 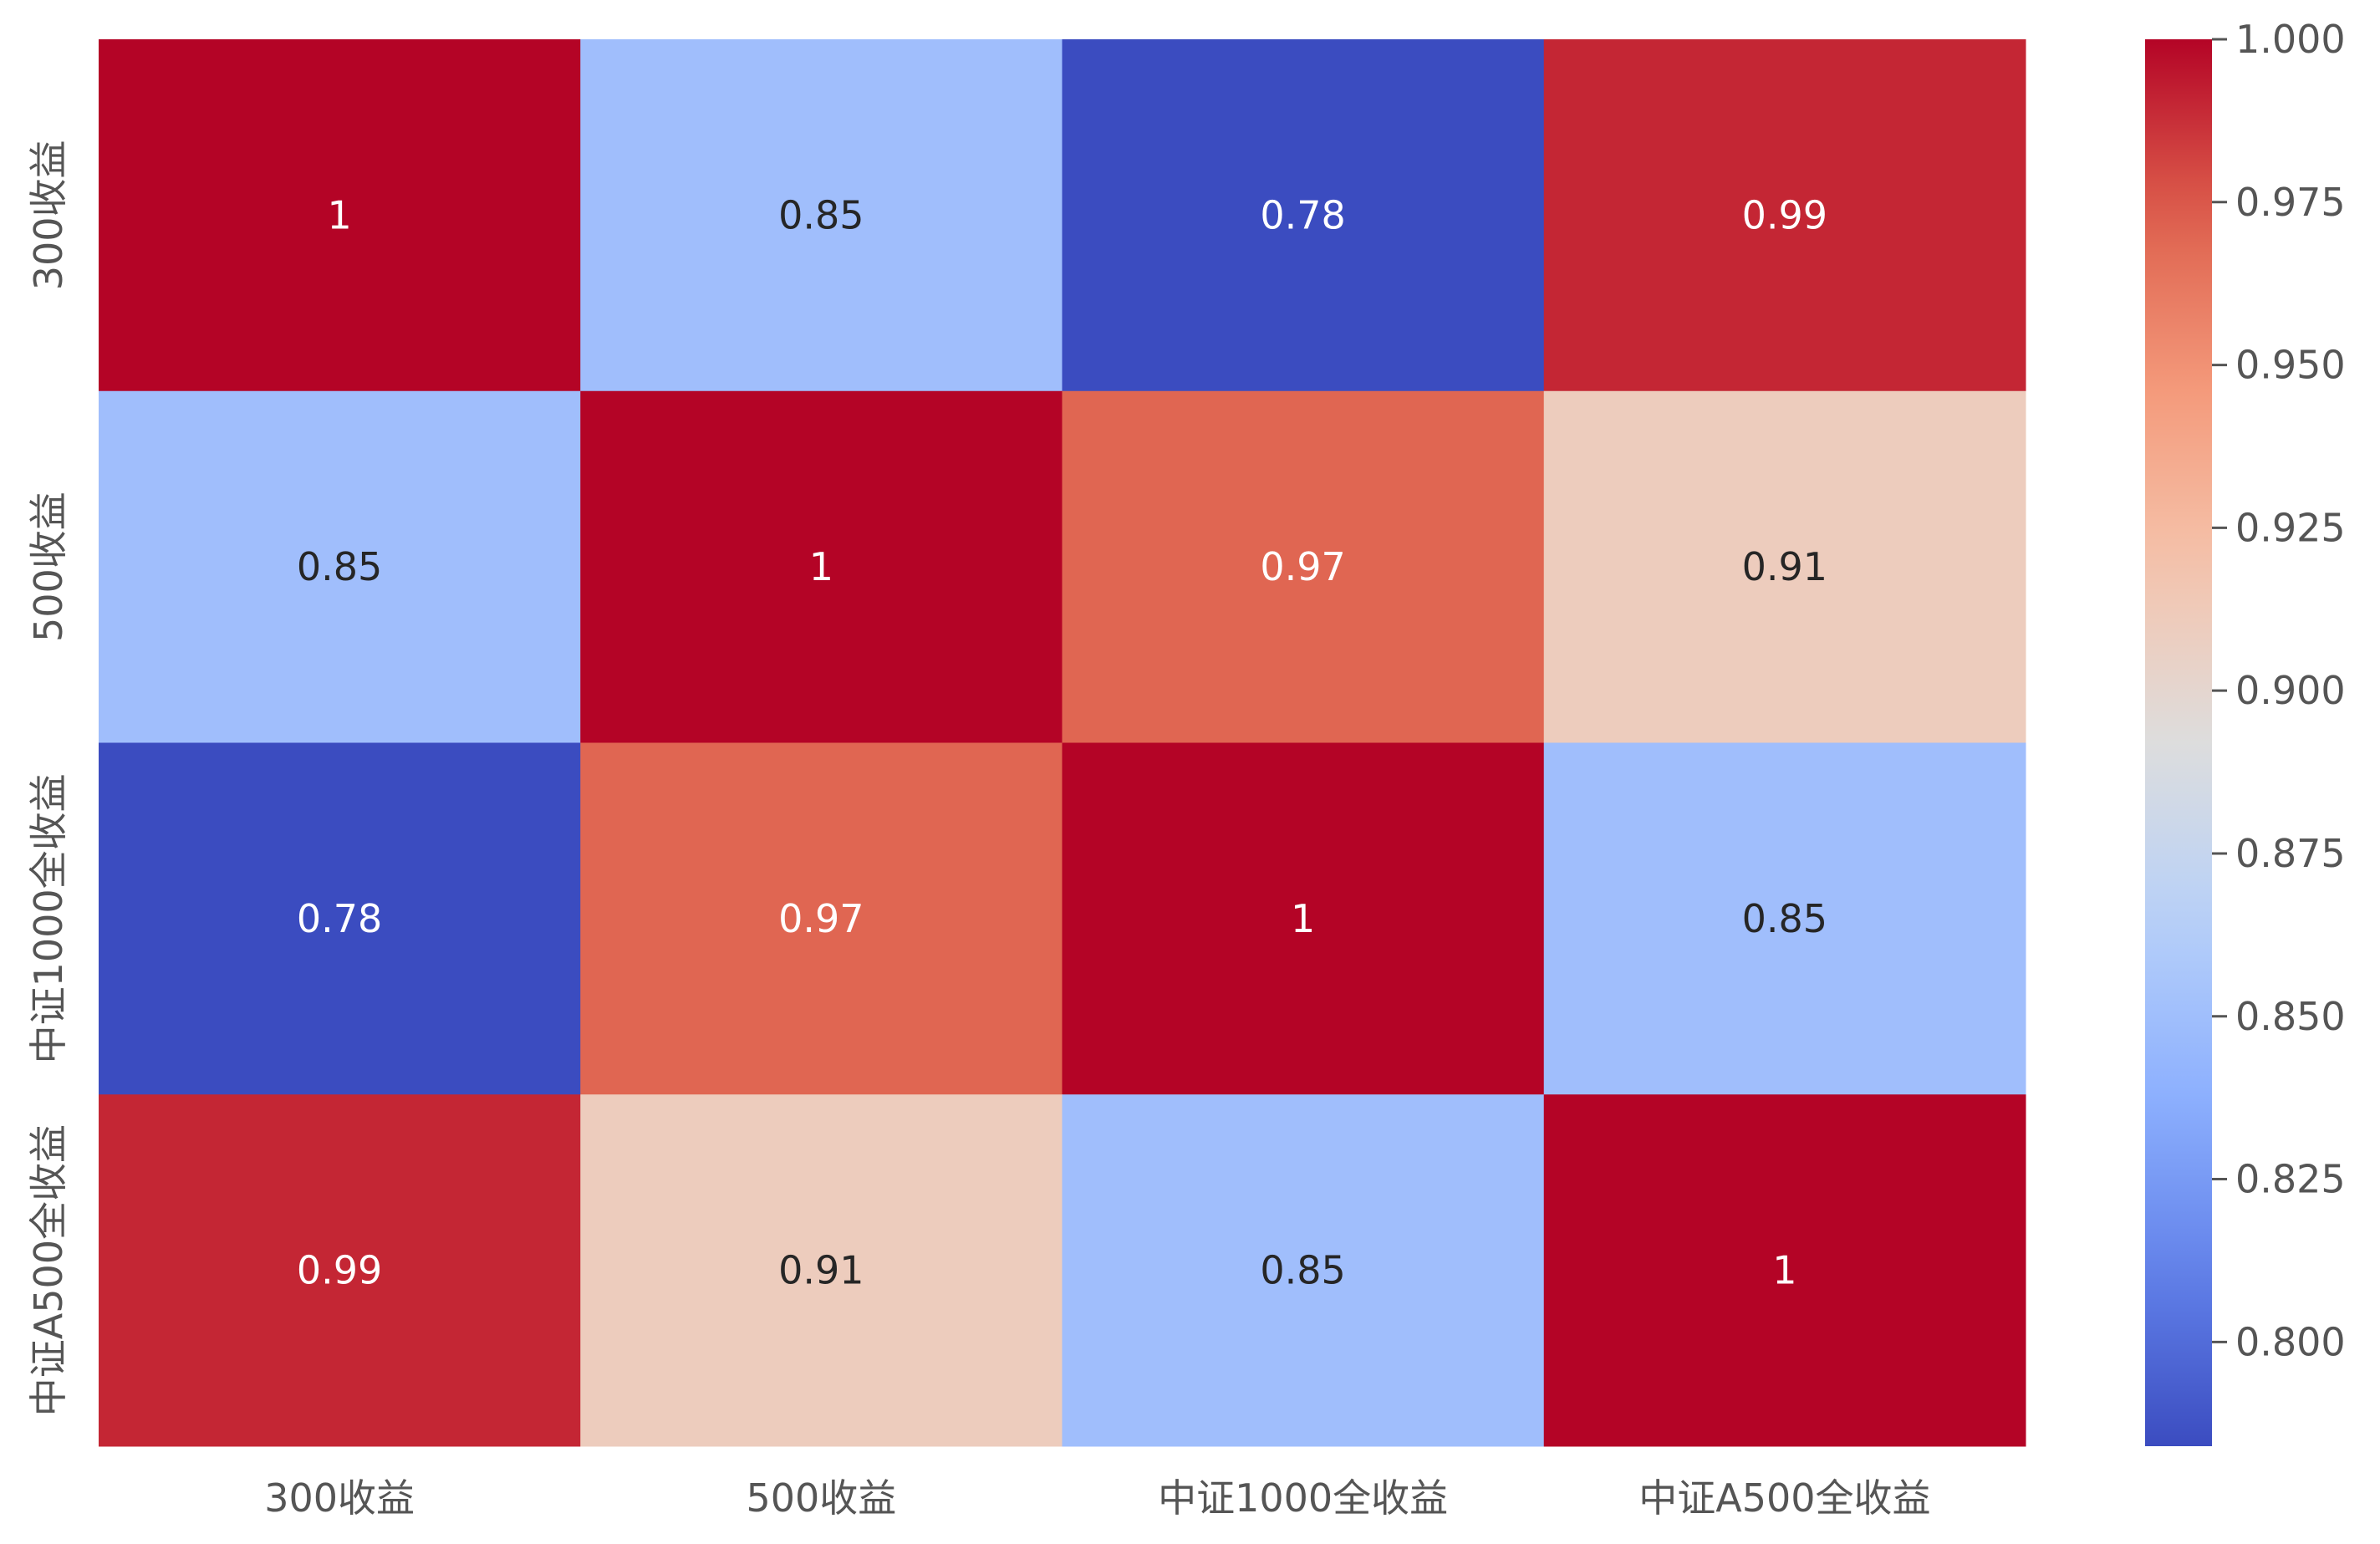 I want to click on colorbar-tick-label: 0.850, so click(x=2290, y=1017).